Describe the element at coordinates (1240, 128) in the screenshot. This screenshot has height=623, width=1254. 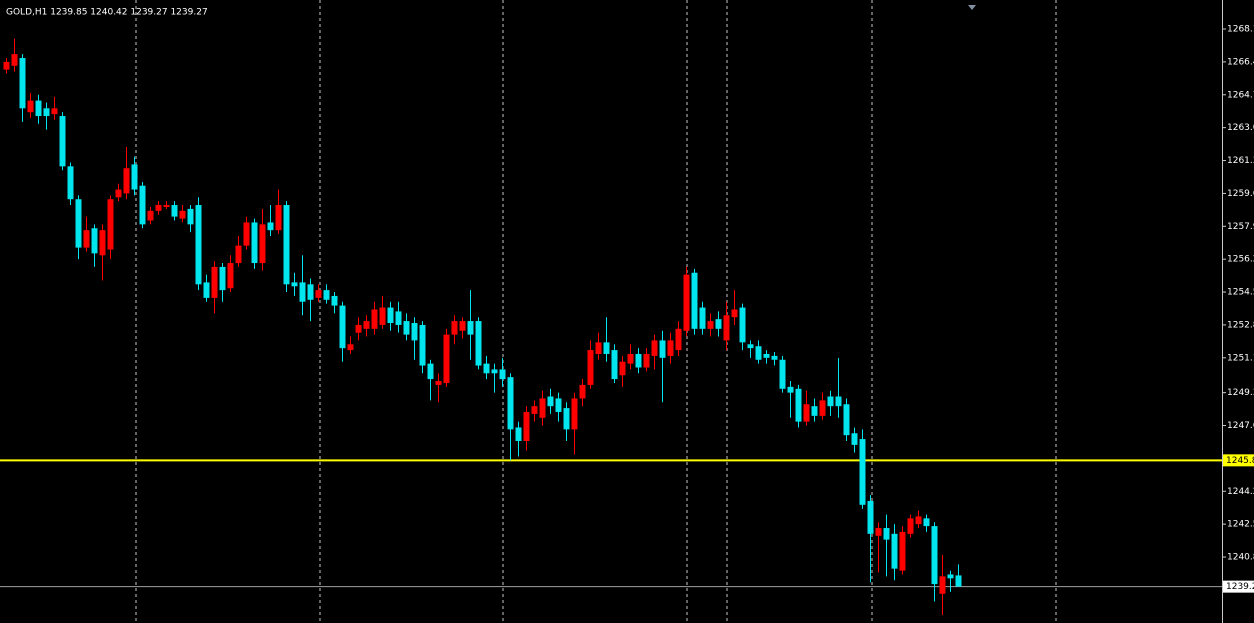
I see `y-tick-label: 1263.0` at that location.